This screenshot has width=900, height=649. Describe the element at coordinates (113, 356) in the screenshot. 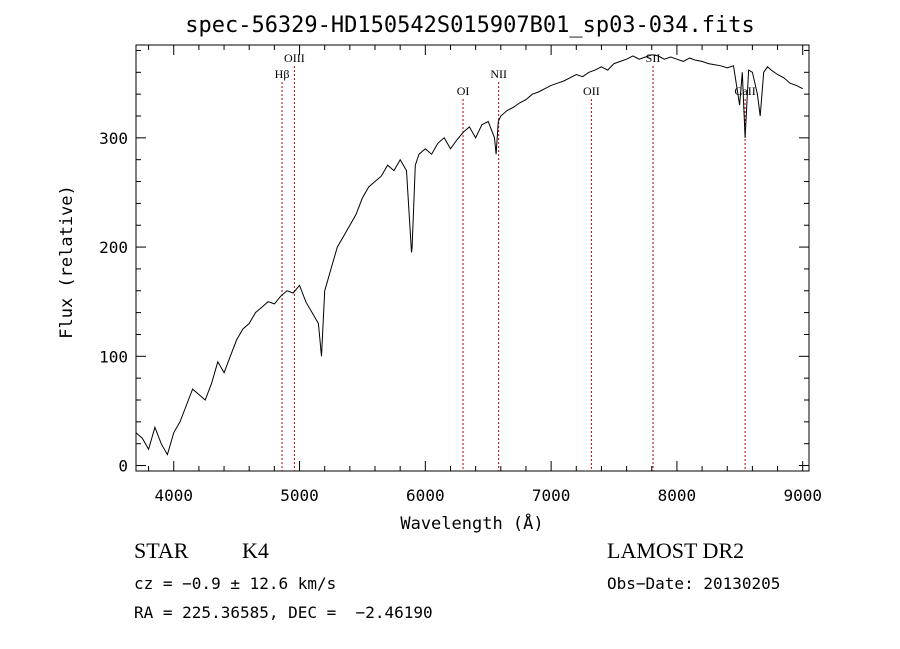

I see `y-tick-label: 100` at that location.